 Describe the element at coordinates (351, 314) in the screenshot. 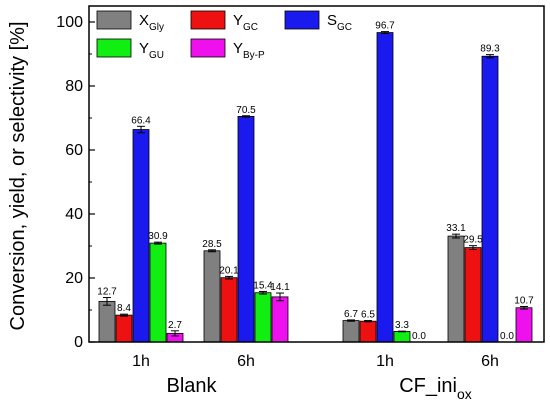

I see `data-label: 6.7` at that location.